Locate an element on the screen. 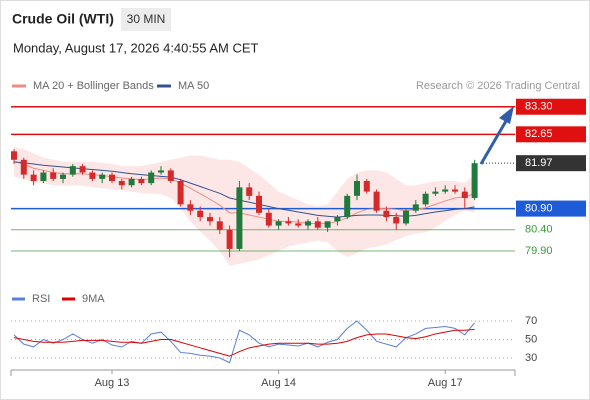  level-label: 80.90 is located at coordinates (539, 208).